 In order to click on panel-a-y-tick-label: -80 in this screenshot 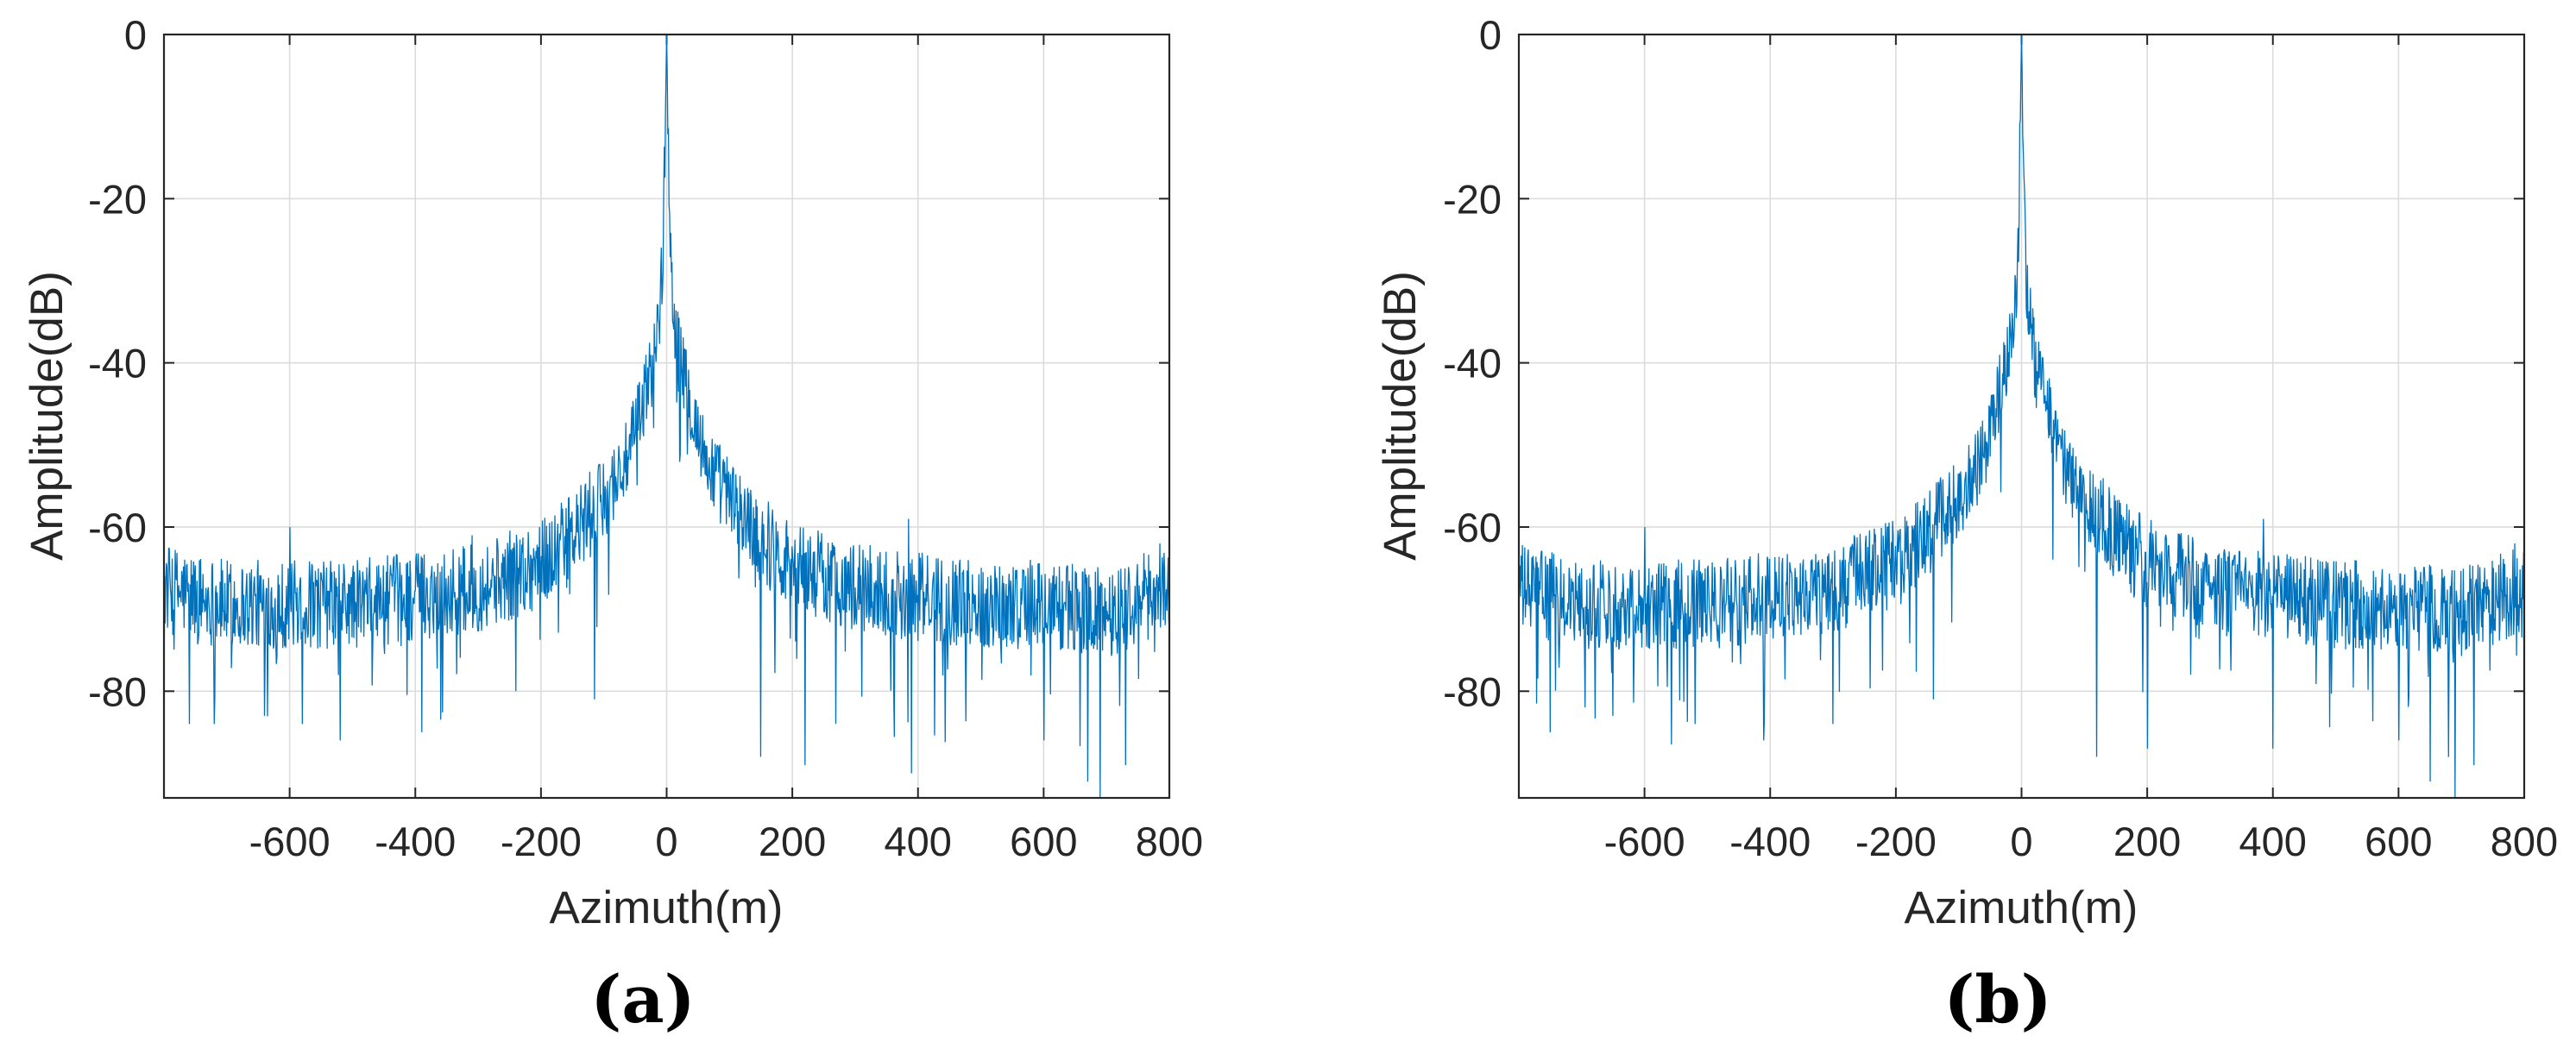, I will do `click(117, 691)`.